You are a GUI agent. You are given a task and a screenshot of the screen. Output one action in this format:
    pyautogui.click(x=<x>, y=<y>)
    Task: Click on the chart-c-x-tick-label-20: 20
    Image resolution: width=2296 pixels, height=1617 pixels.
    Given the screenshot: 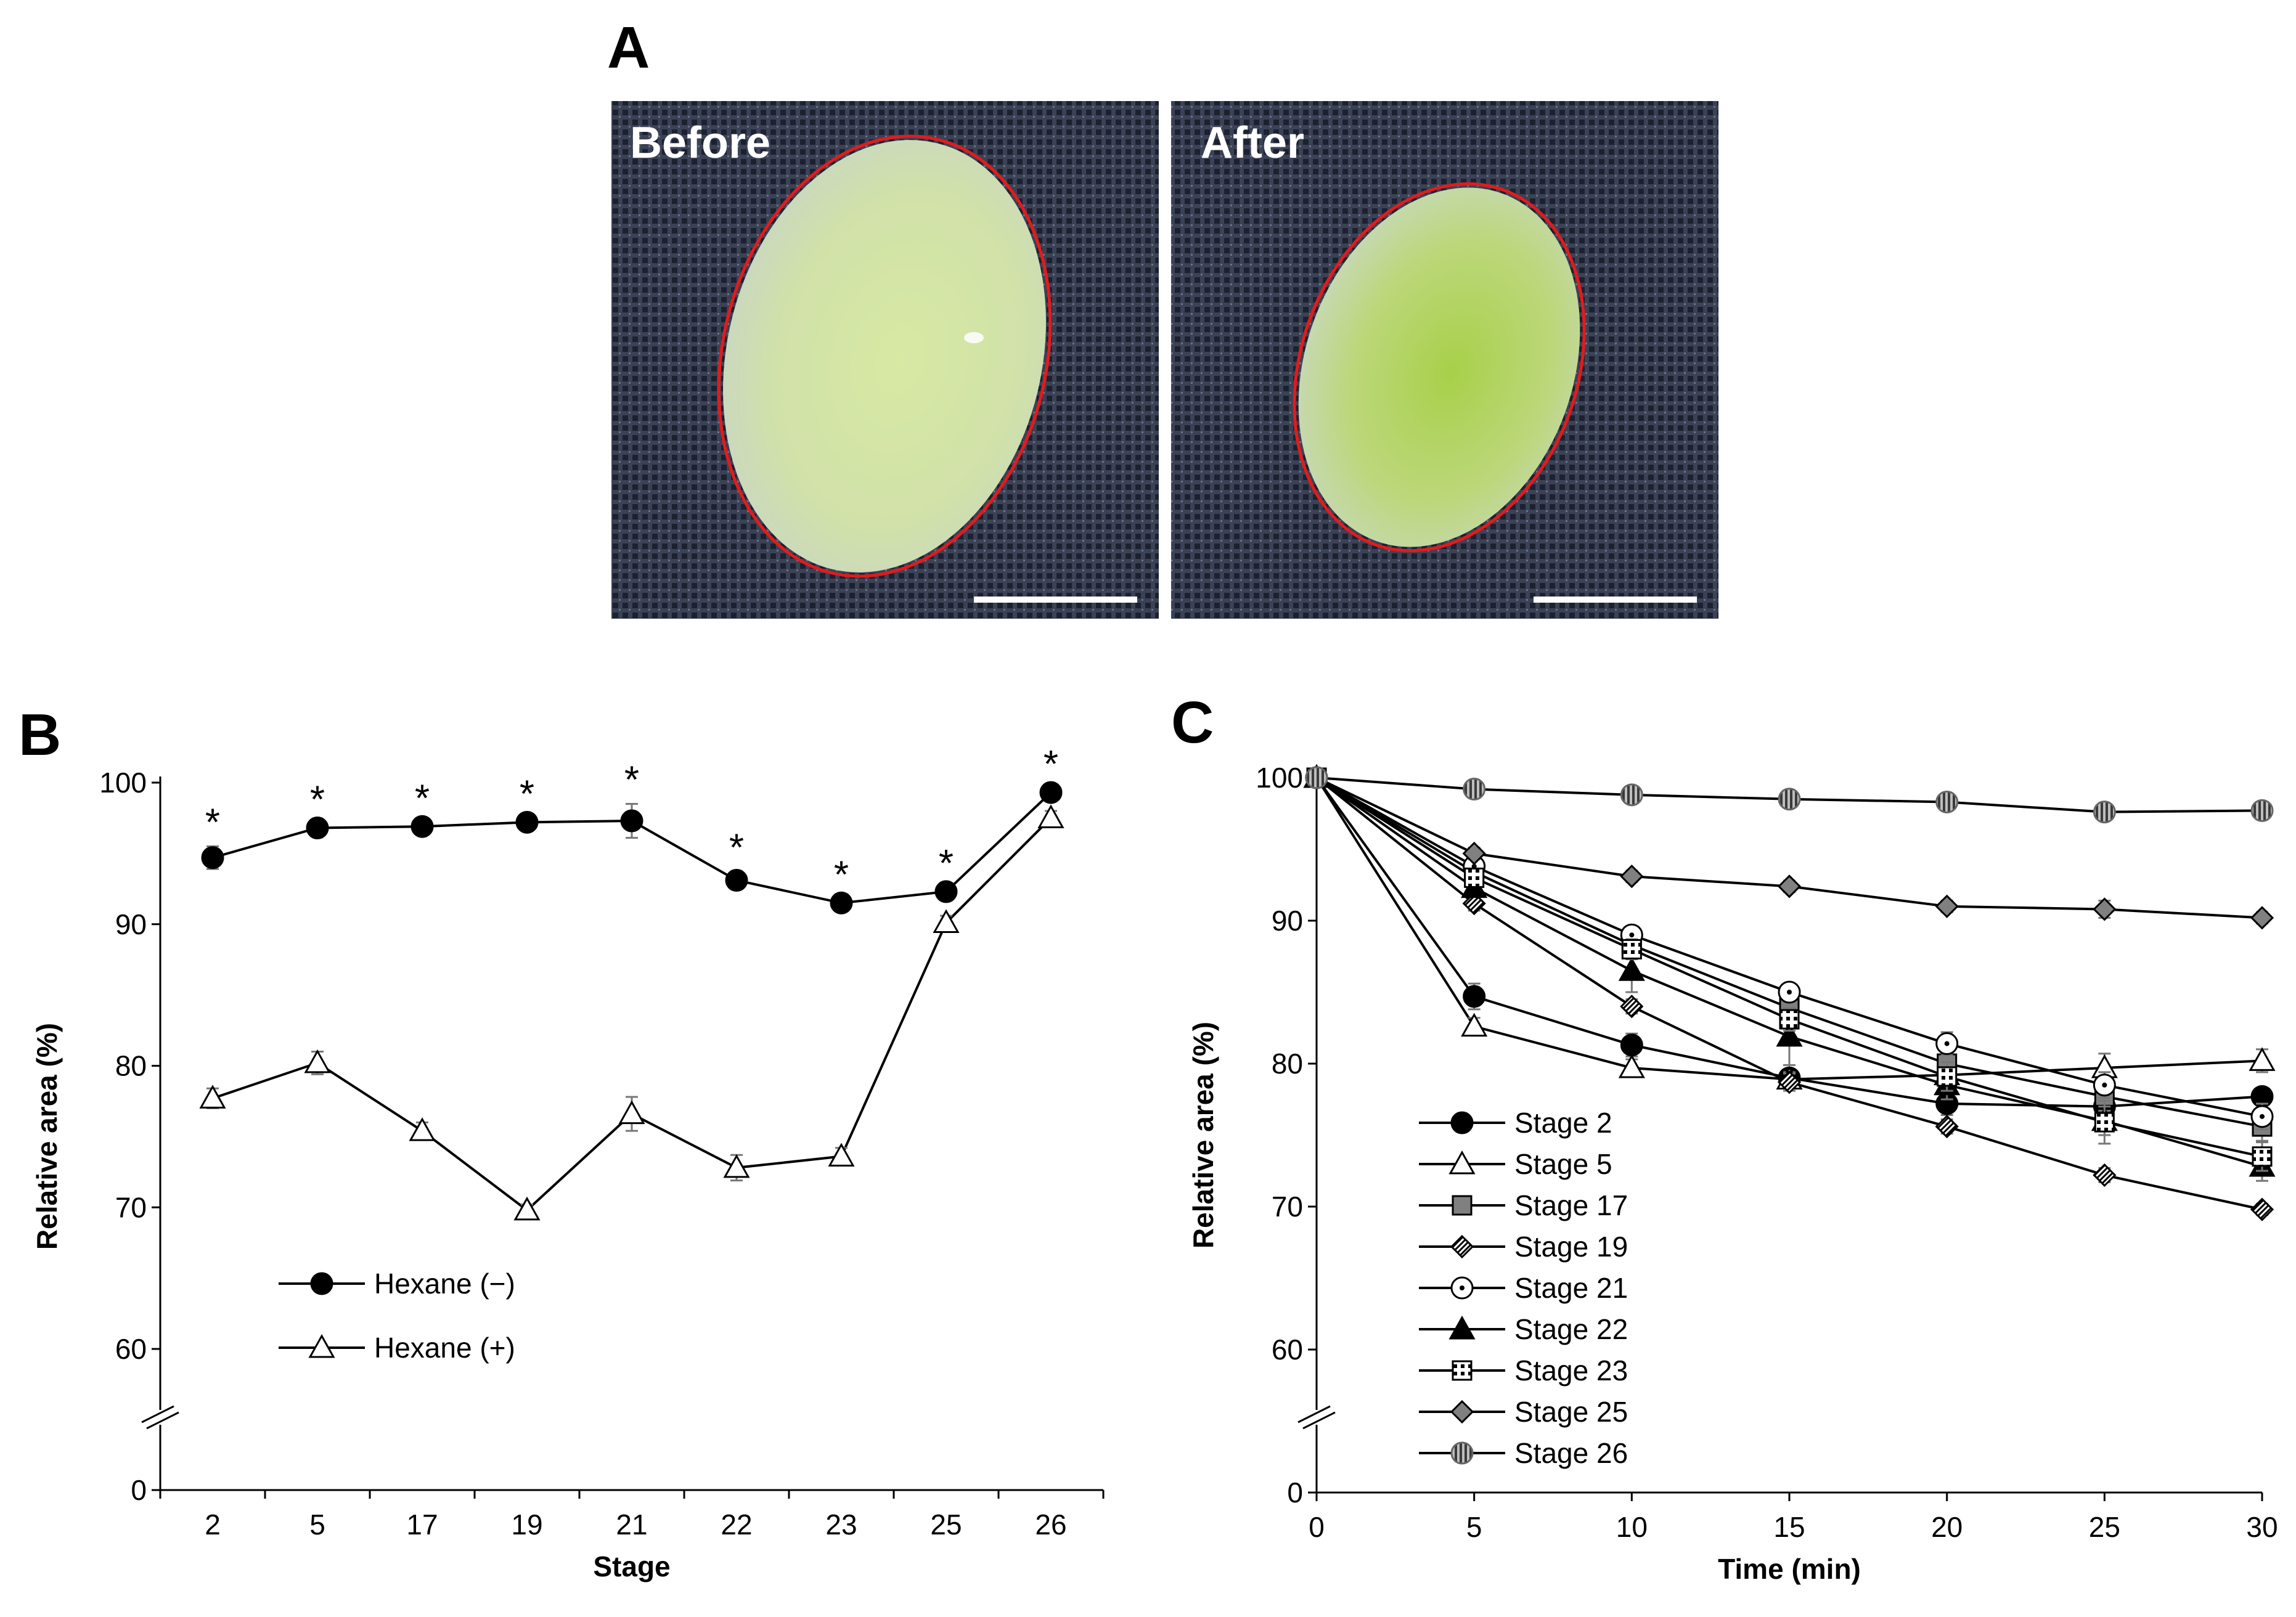 What is the action you would take?
    pyautogui.click(x=1947, y=1527)
    